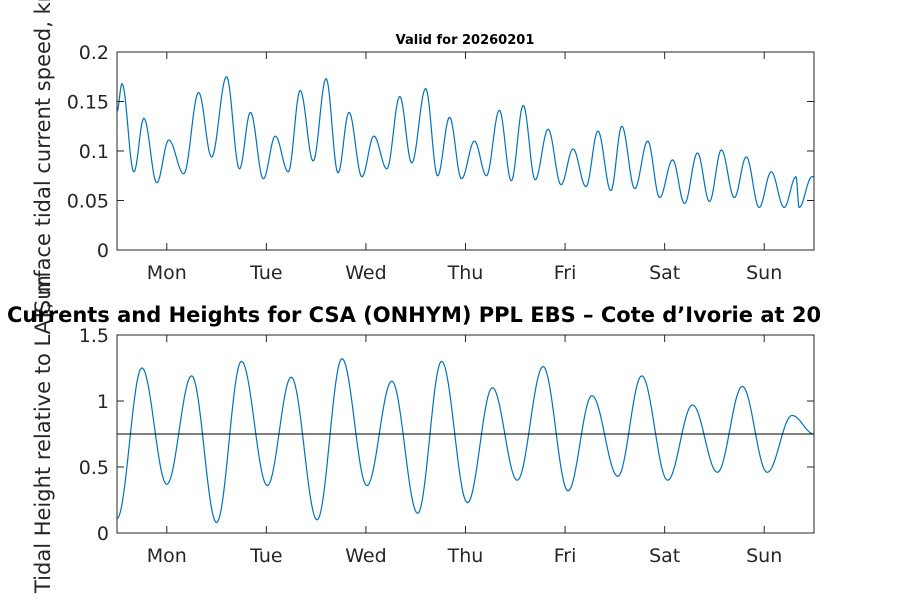 This screenshot has width=900, height=600. What do you see at coordinates (88, 202) in the screenshot?
I see `ytick-label: 0.05` at bounding box center [88, 202].